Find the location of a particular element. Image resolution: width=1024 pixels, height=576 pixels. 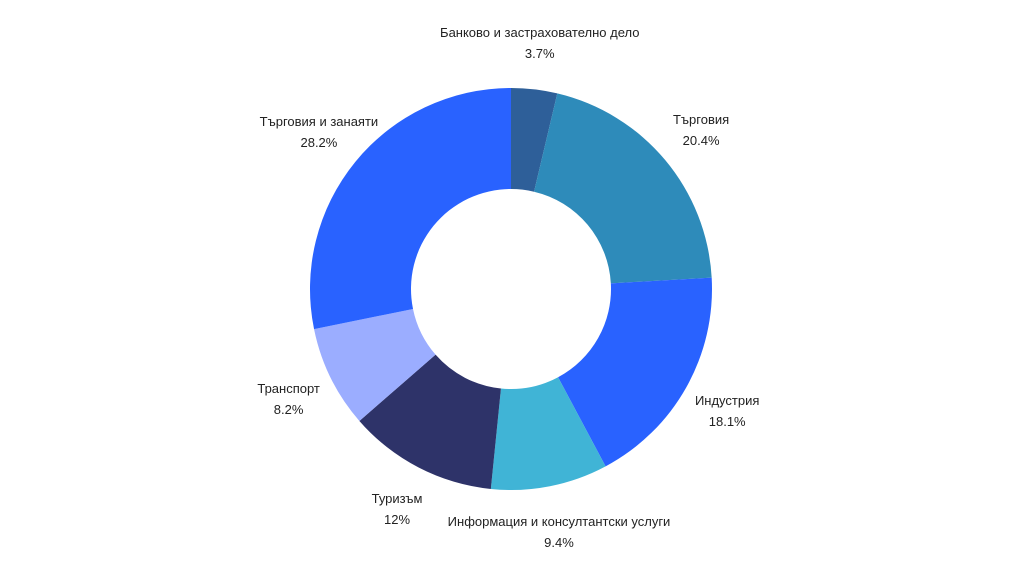

value-label: 18.1% is located at coordinates (727, 421).